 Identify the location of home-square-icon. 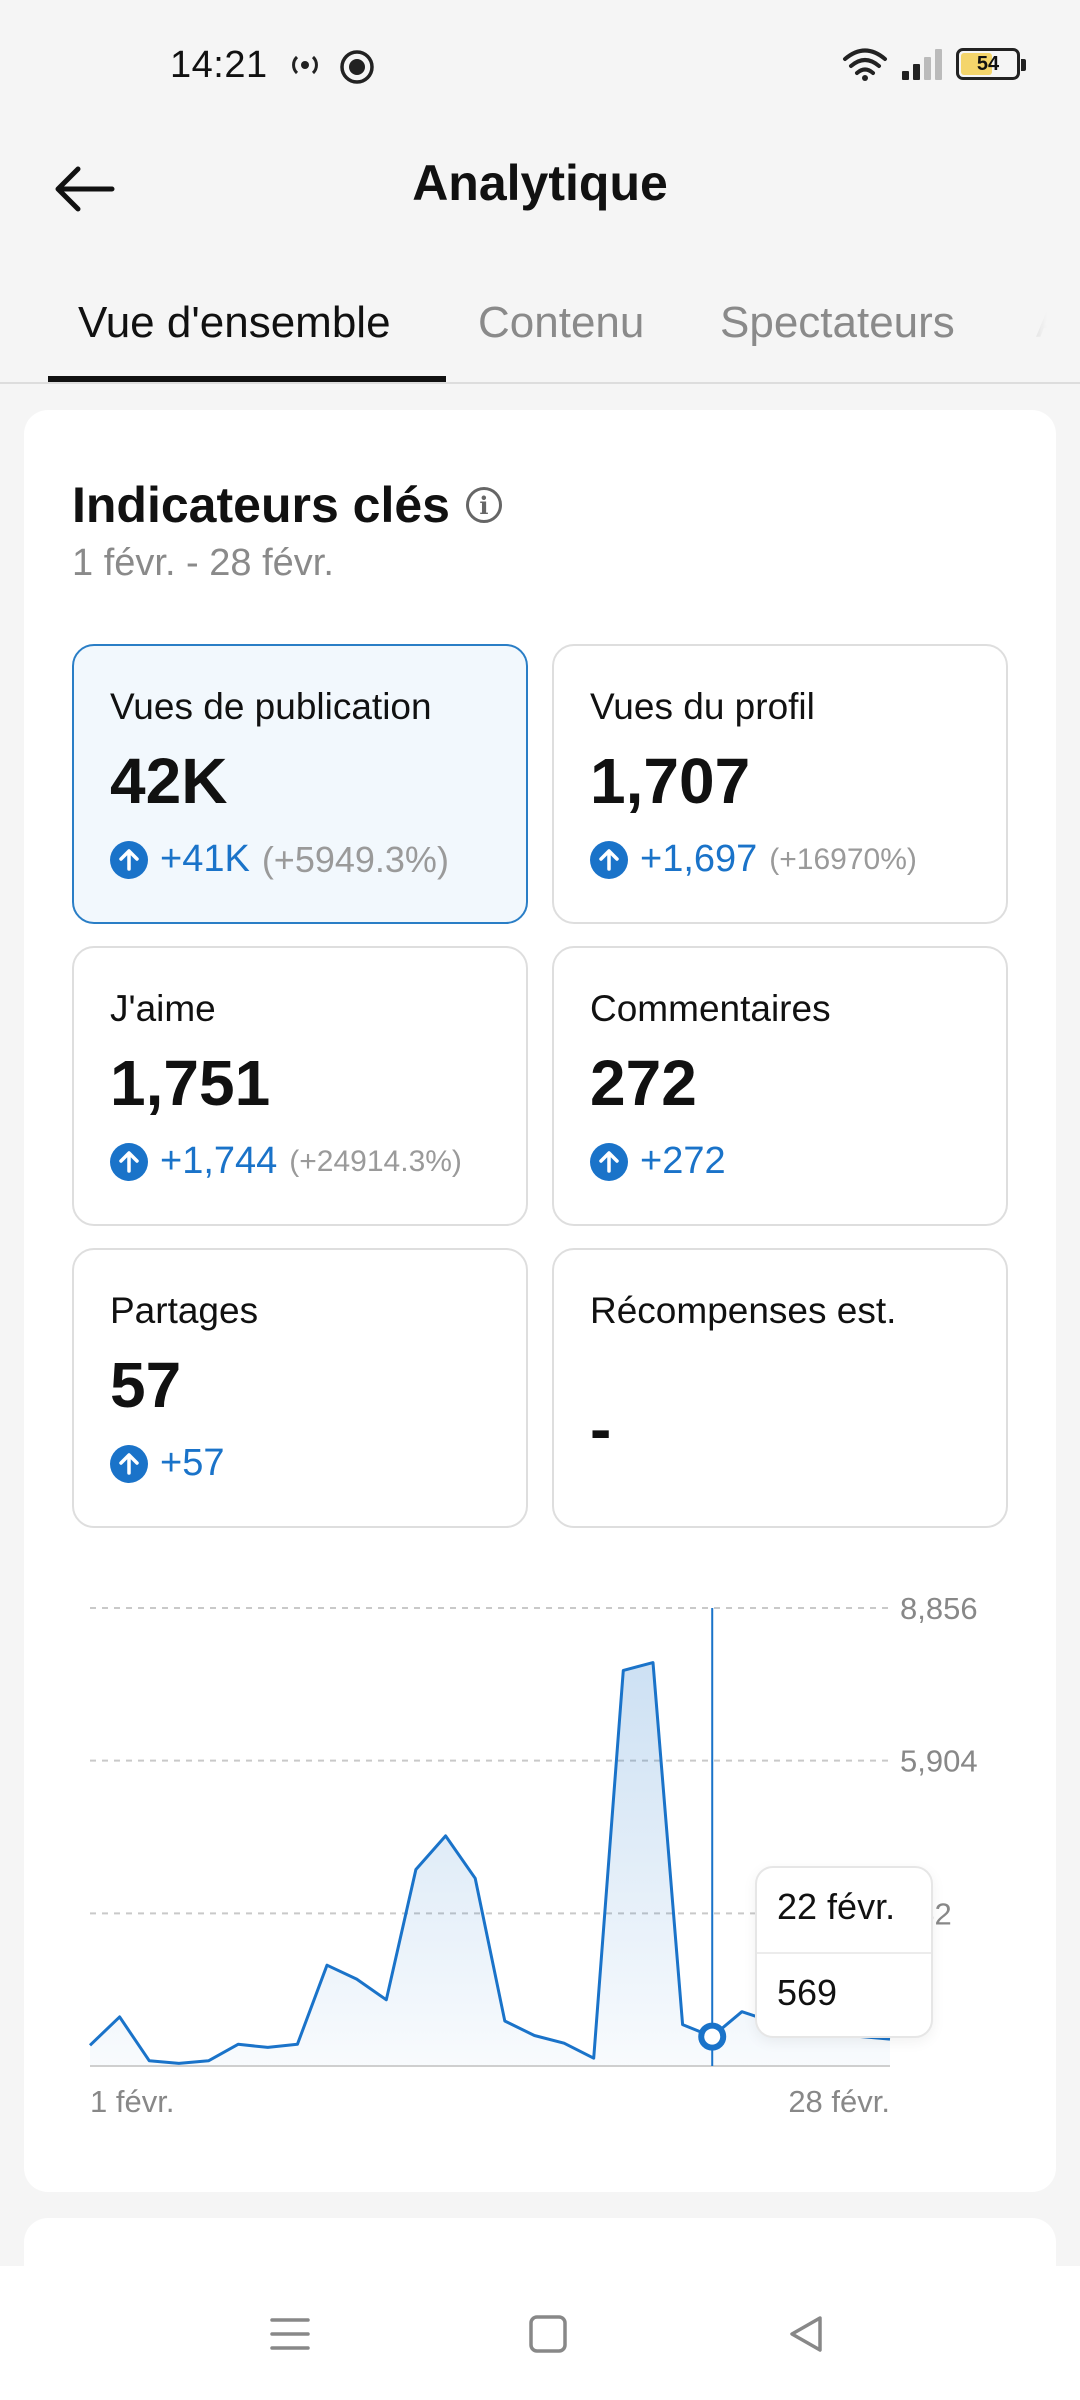
(548, 2334).